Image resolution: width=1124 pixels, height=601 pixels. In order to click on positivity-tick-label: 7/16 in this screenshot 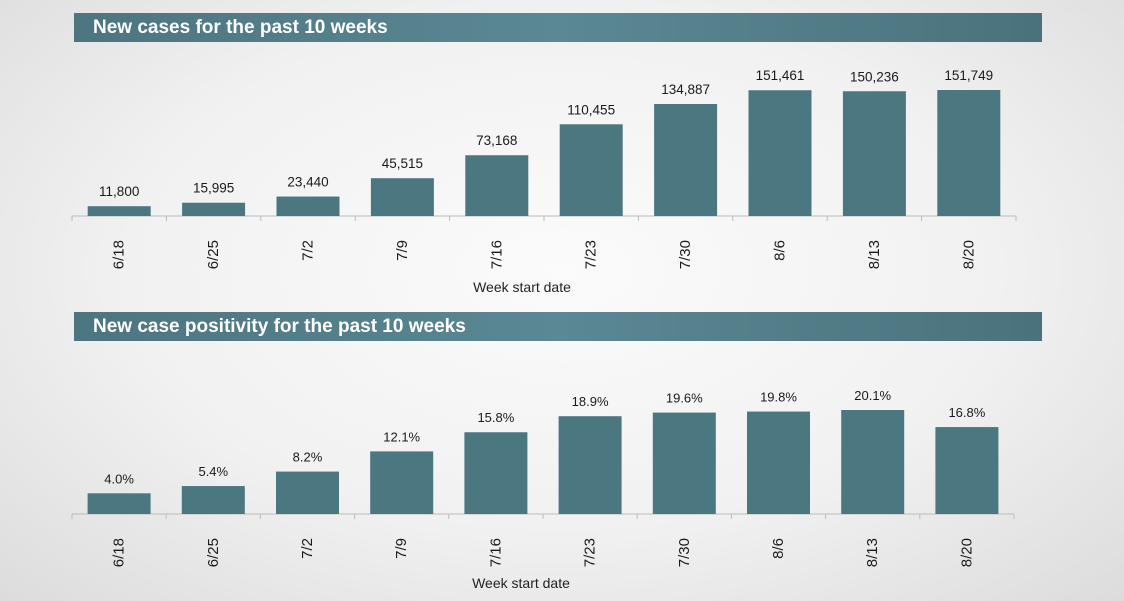, I will do `click(495, 552)`.